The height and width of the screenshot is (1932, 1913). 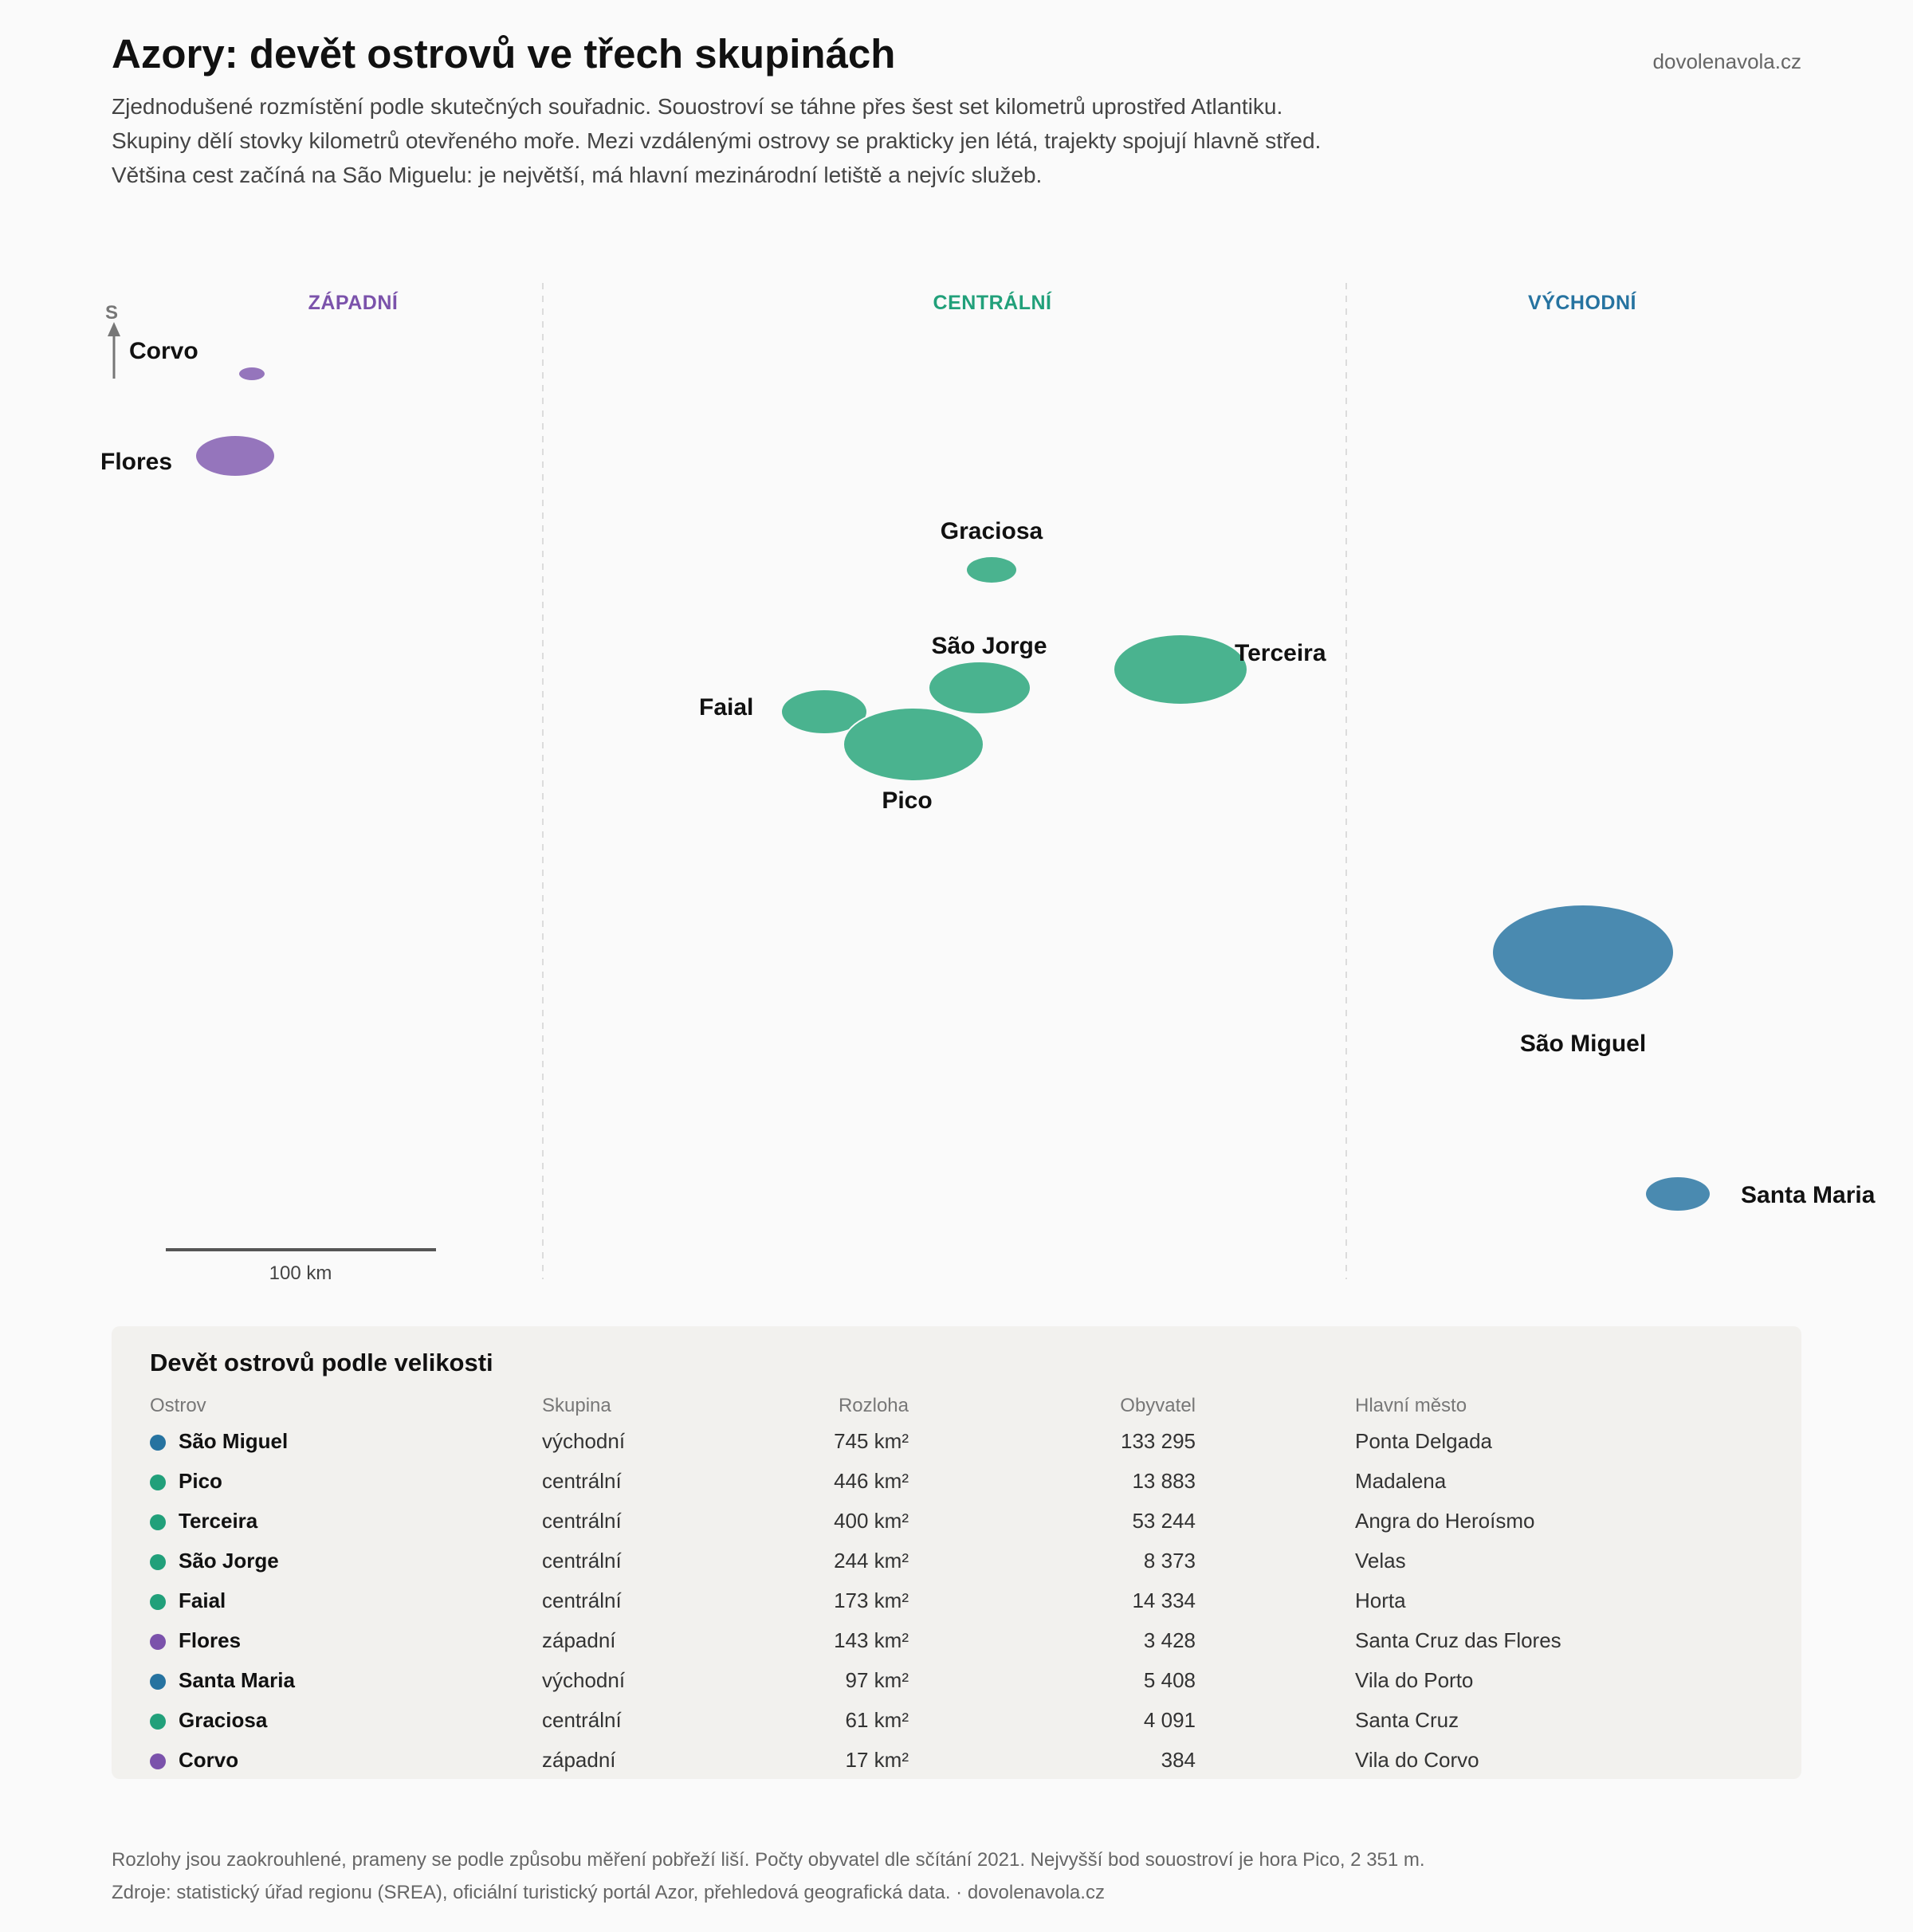 I want to click on island-label-terceira: Terceira, so click(x=1280, y=653).